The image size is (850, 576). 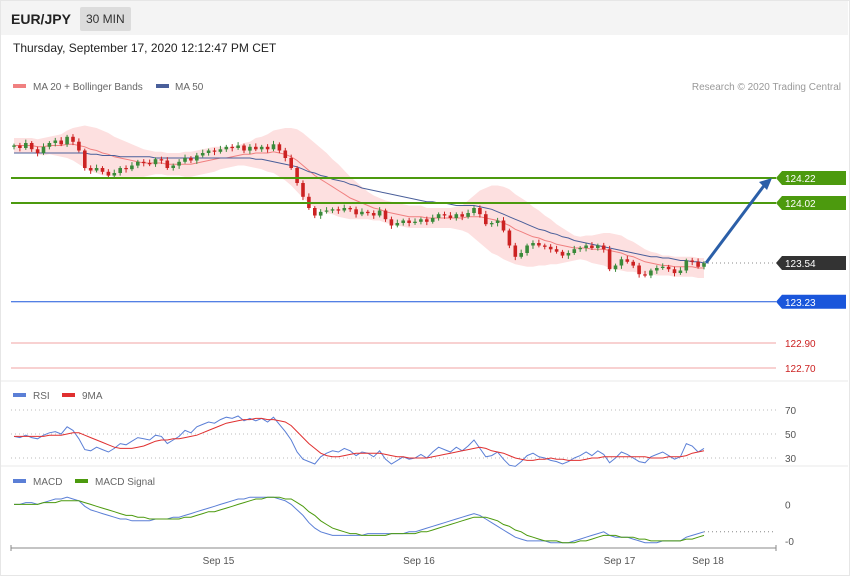 I want to click on rsi-line, so click(x=359, y=441).